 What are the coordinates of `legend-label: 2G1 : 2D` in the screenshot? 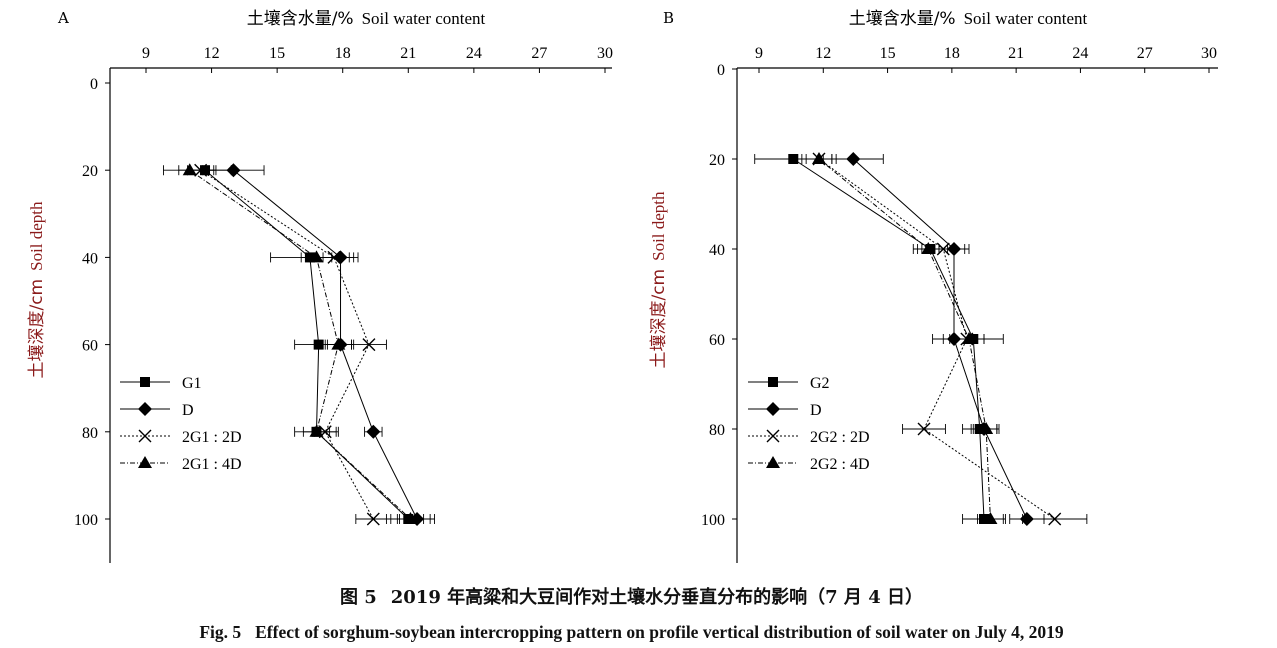 It's located at (212, 437).